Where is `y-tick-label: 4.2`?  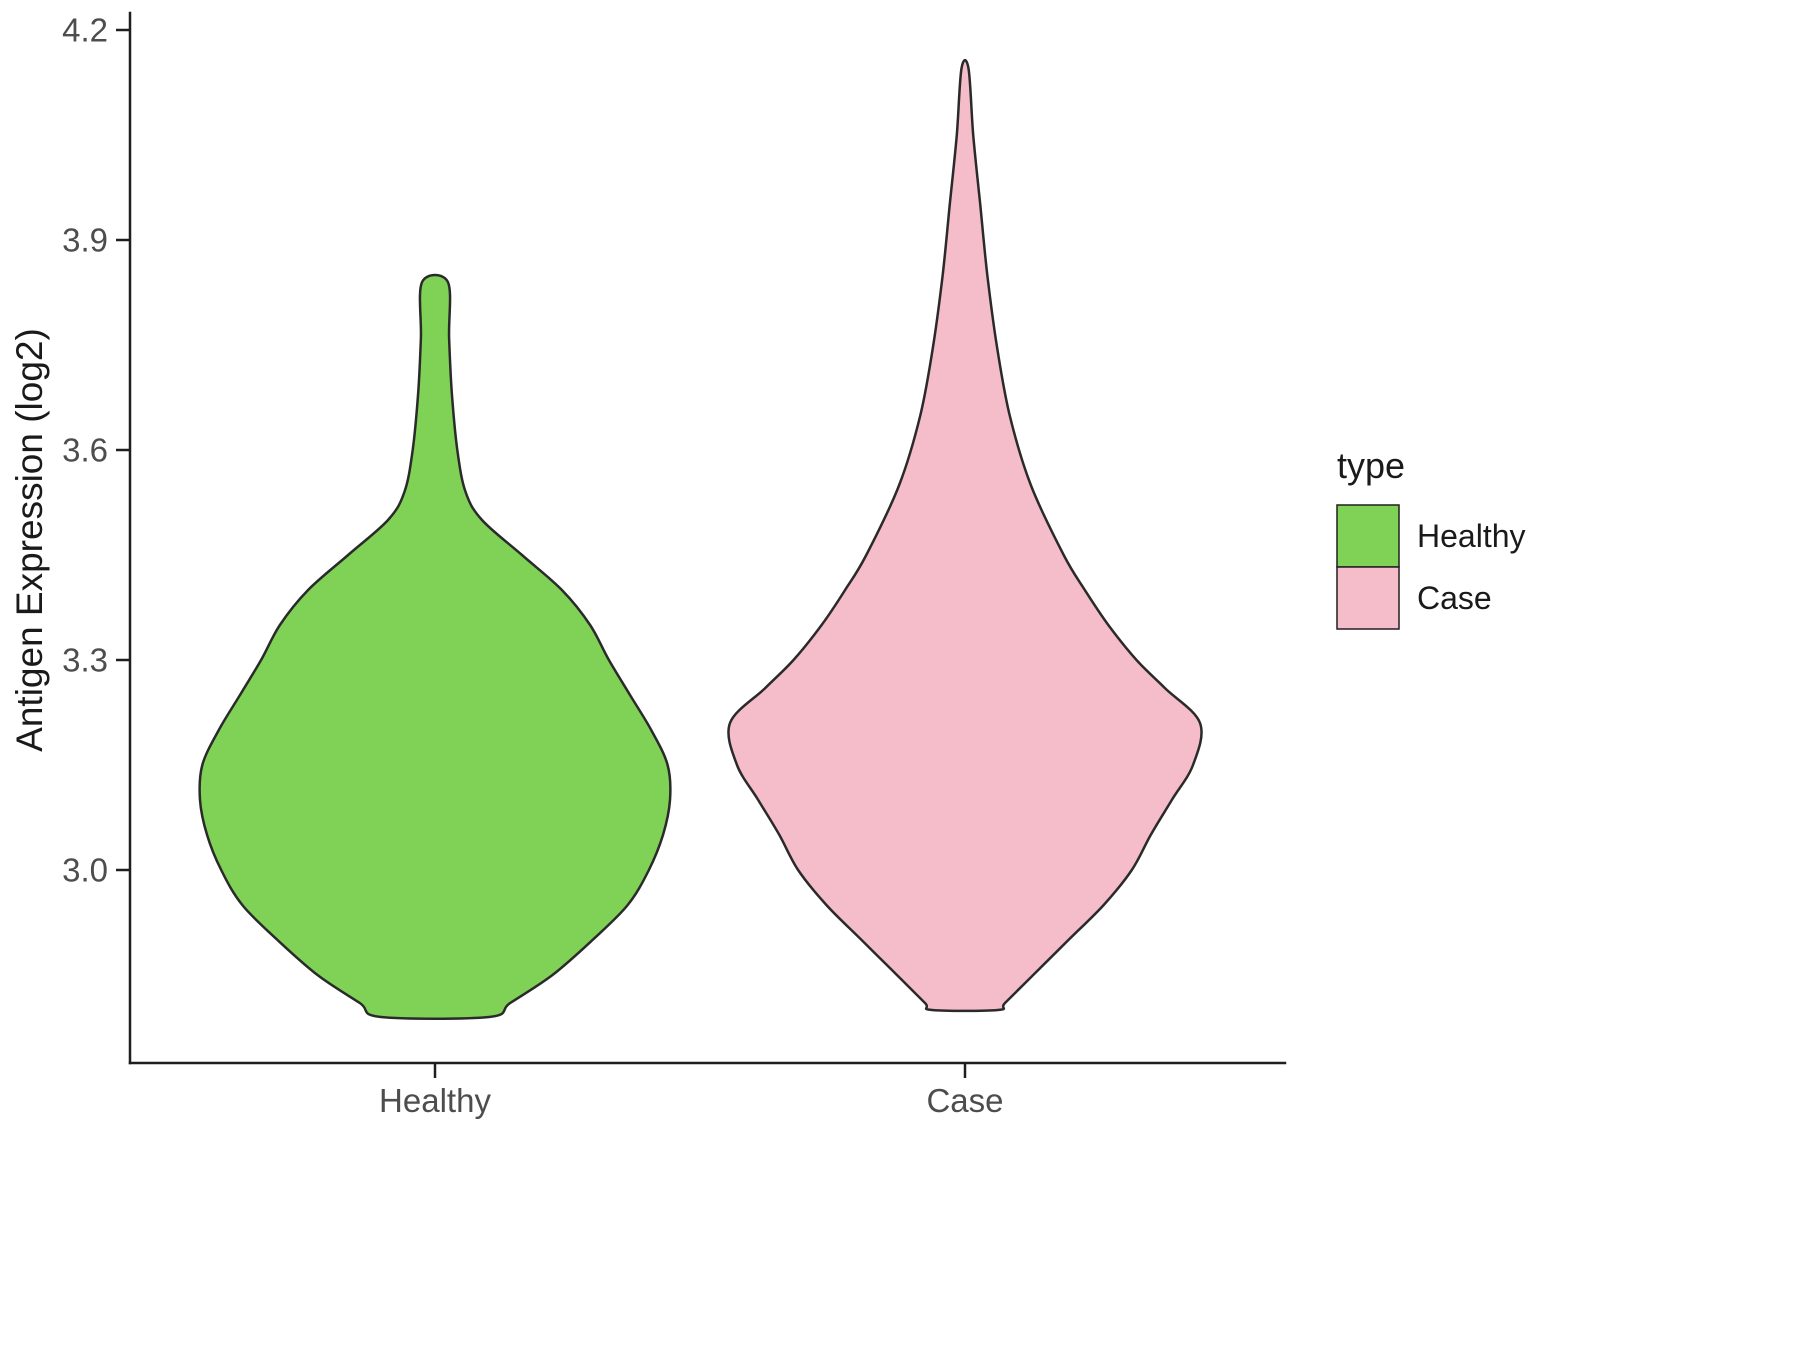 y-tick-label: 4.2 is located at coordinates (85, 30).